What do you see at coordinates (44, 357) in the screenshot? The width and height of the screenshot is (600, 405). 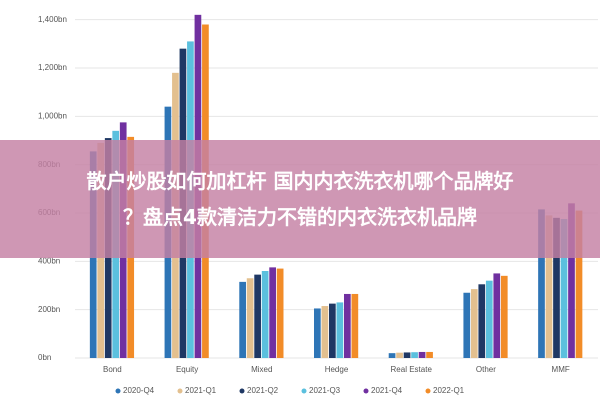 I see `y-tick-label: 0bn` at bounding box center [44, 357].